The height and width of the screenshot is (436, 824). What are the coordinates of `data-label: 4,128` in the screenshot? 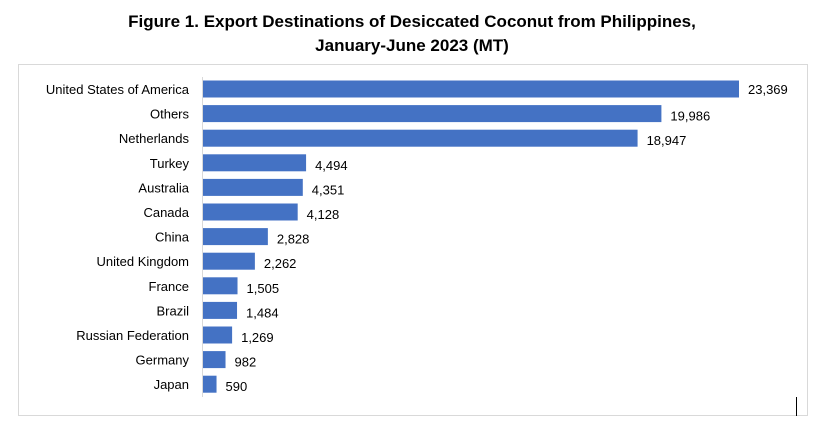 It's located at (323, 214).